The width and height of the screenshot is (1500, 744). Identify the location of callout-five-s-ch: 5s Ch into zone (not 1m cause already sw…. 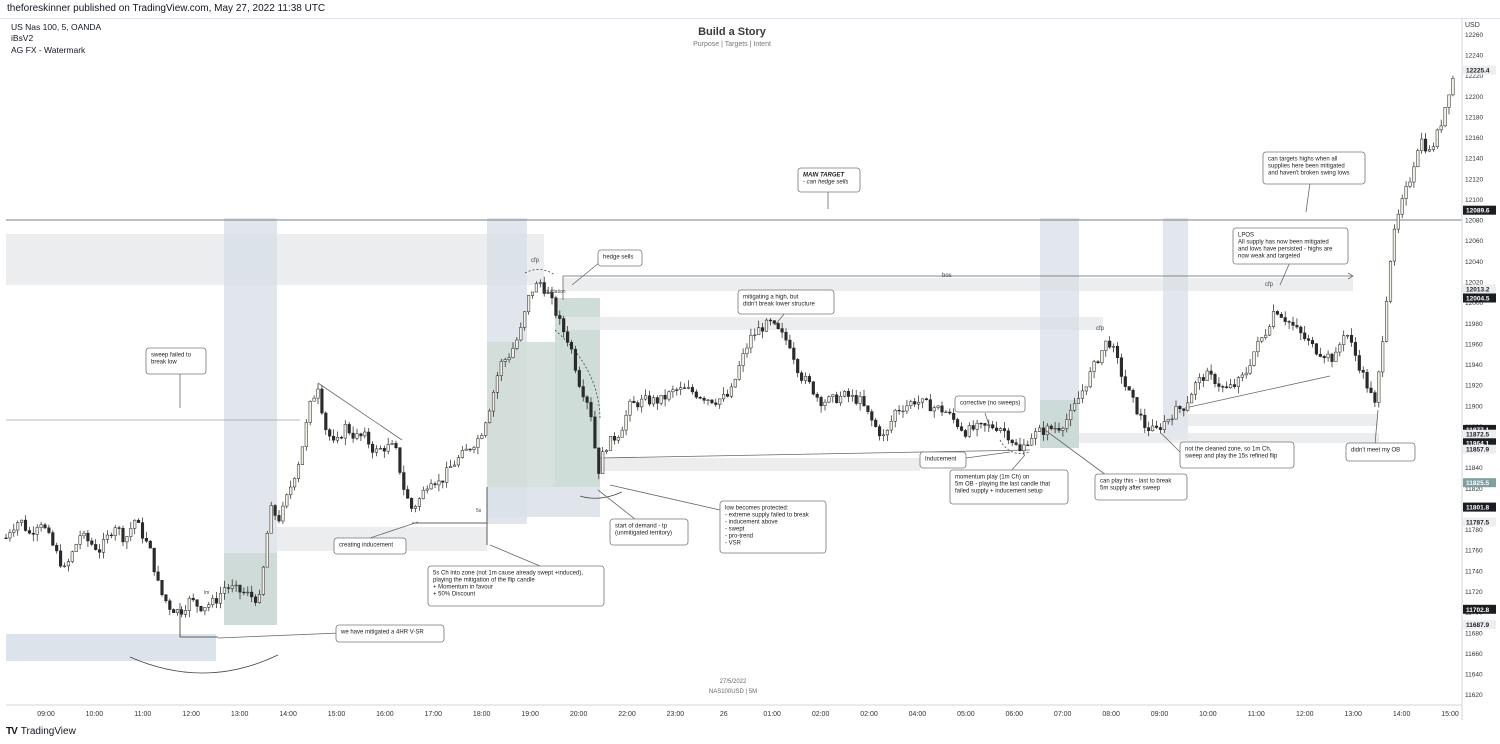
(516, 586).